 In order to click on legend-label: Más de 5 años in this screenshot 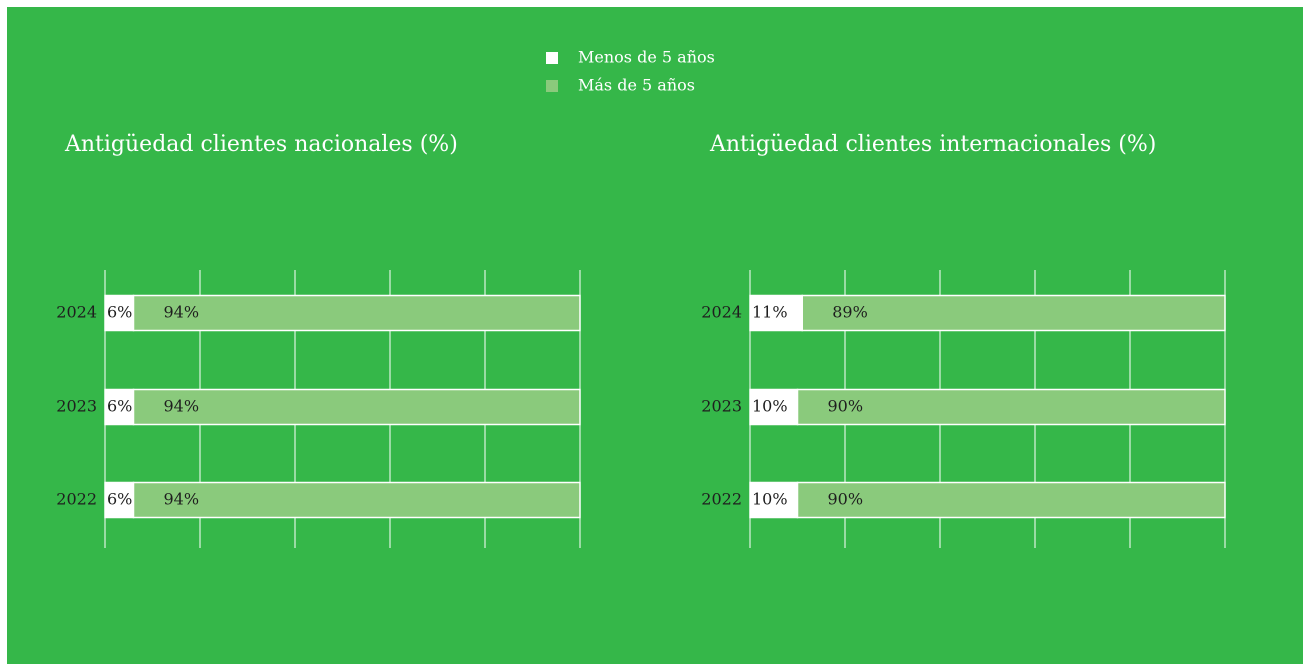, I will do `click(636, 85)`.